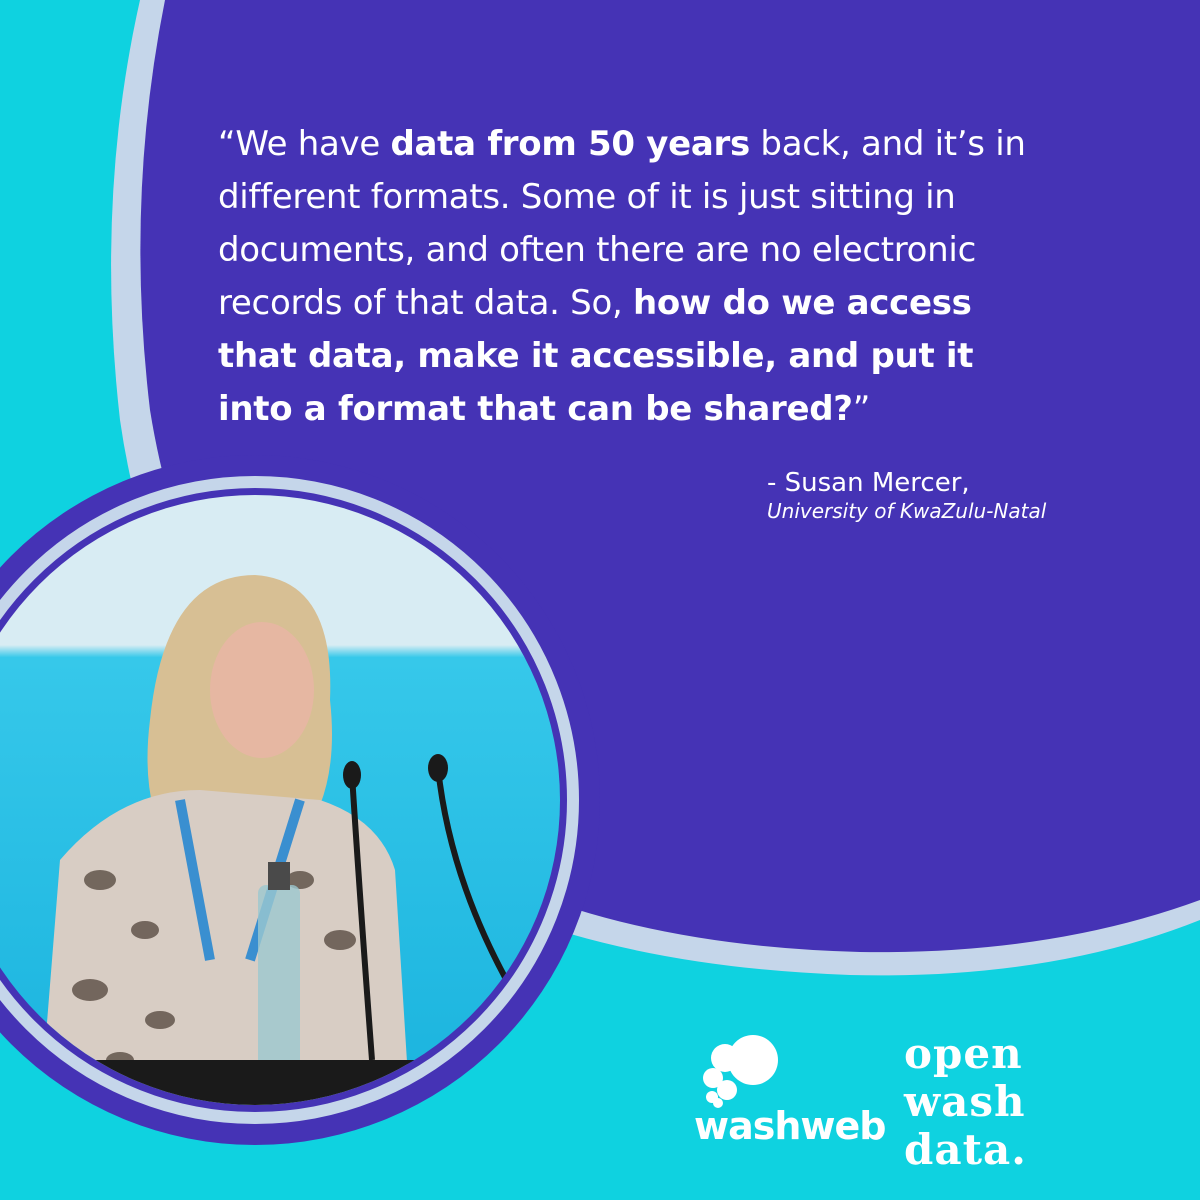 Image resolution: width=1200 pixels, height=1200 pixels. Describe the element at coordinates (740, 1071) in the screenshot. I see `washweb-logo-bubbles` at that location.